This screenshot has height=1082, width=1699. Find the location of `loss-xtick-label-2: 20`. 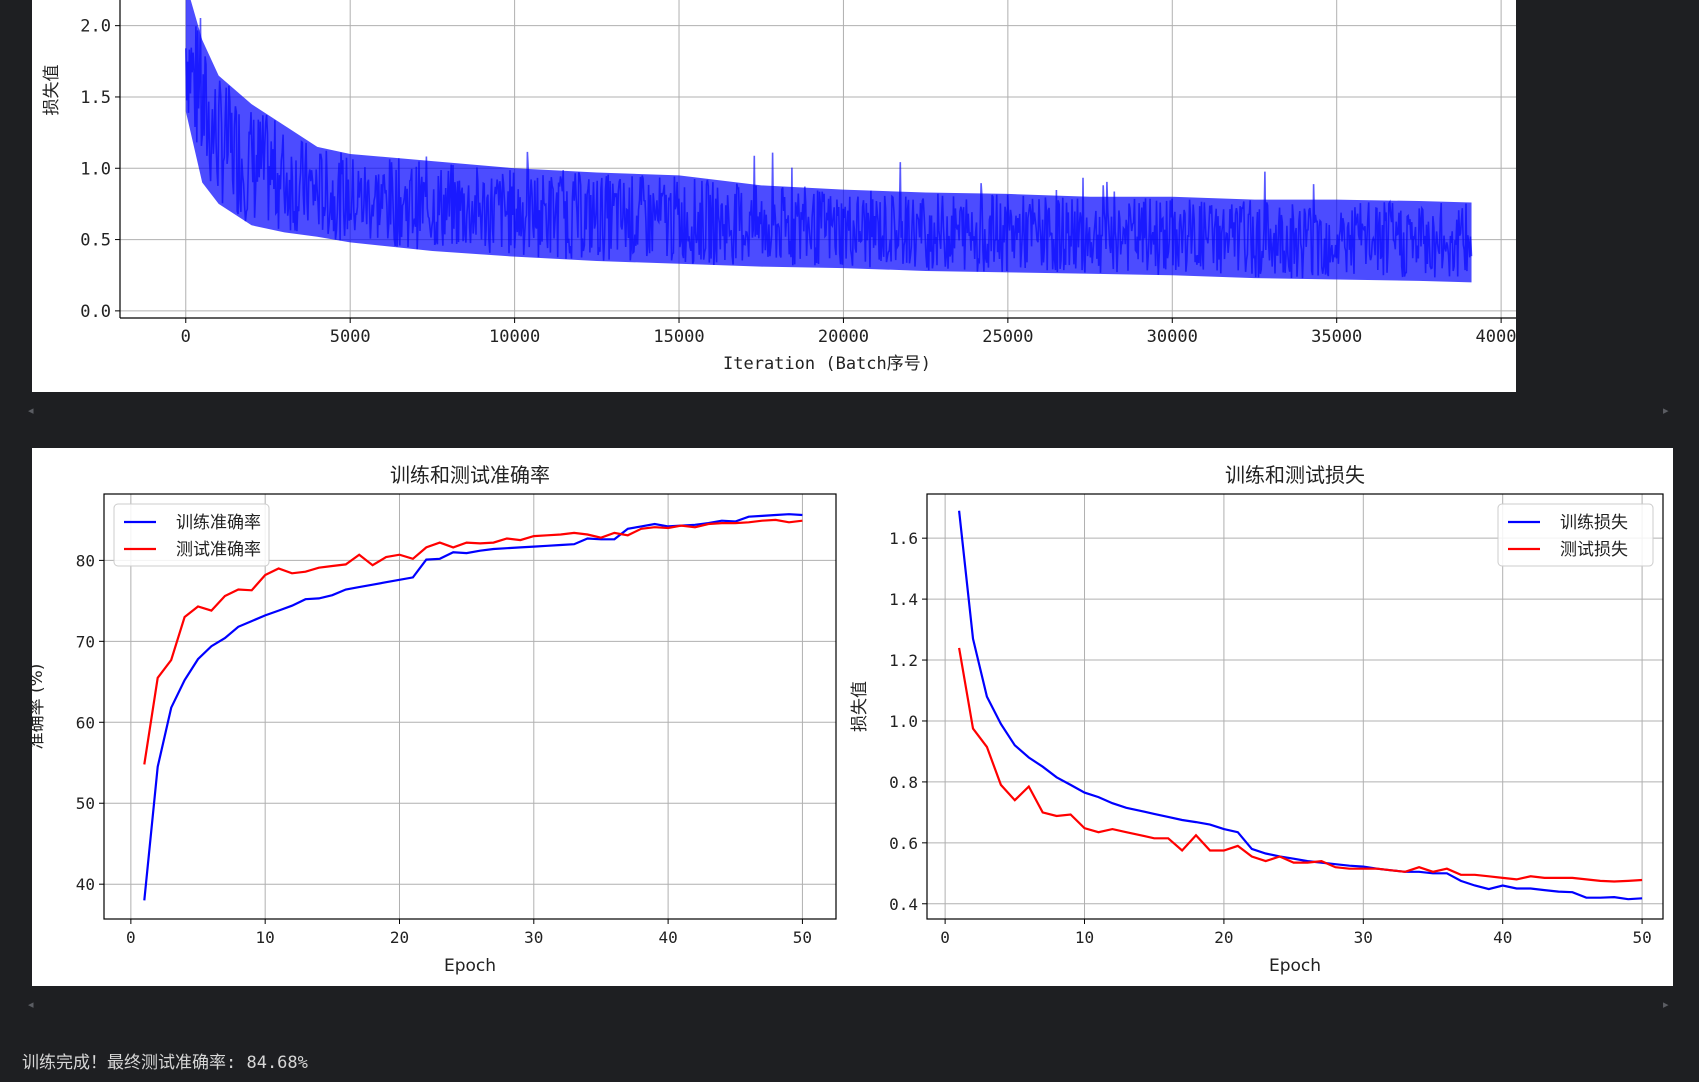

loss-xtick-label-2: 20 is located at coordinates (1223, 937).